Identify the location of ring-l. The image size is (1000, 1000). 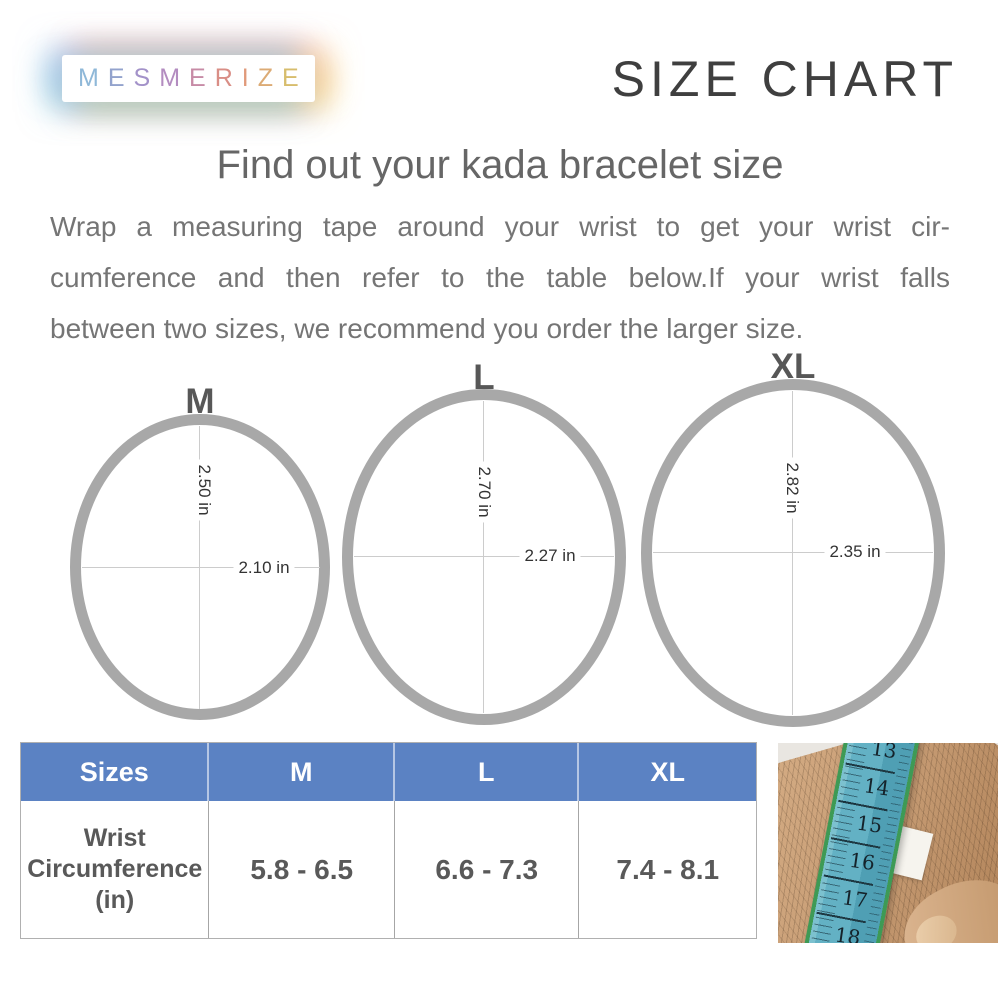
(484, 557).